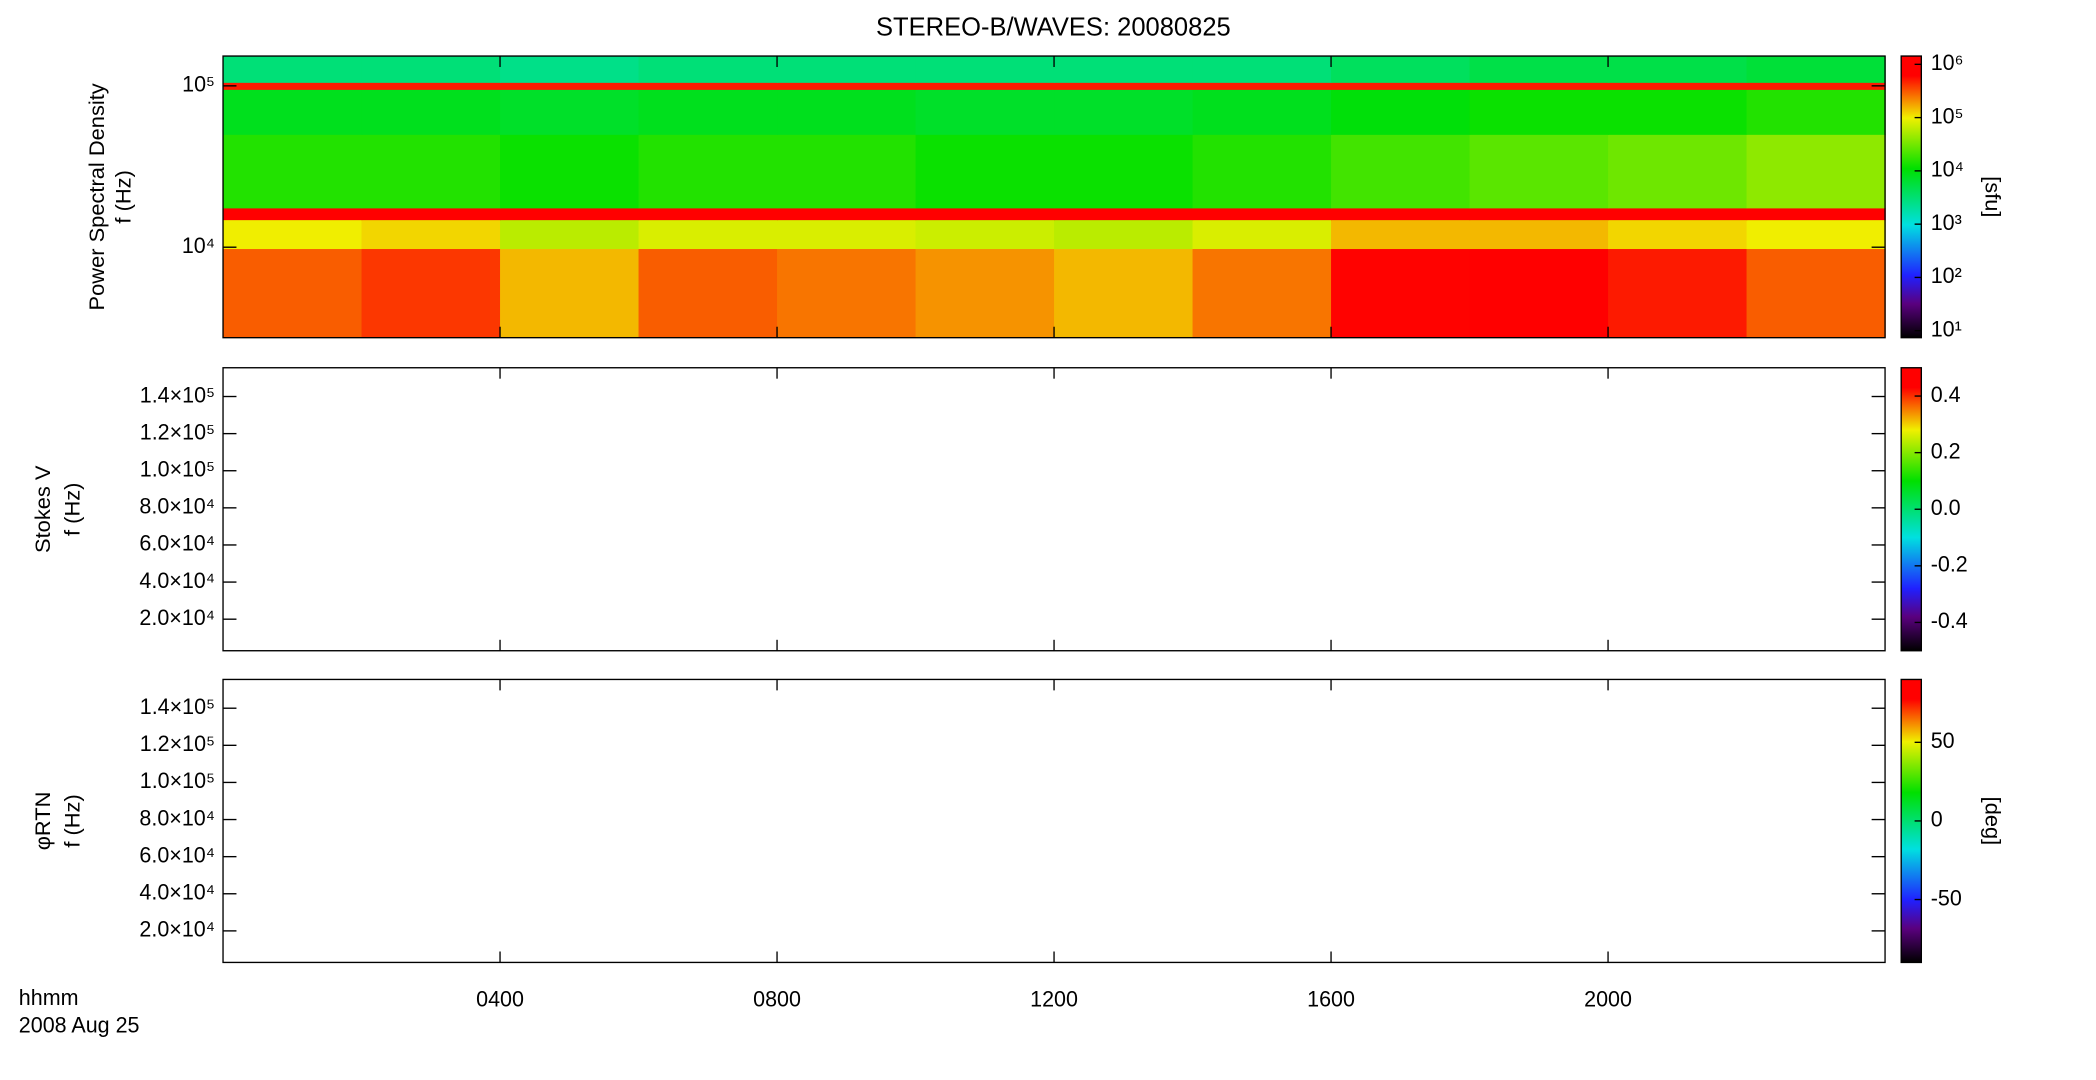 This screenshot has width=2096, height=1080. I want to click on colorbar-tick-label: -0.2, so click(1949, 563).